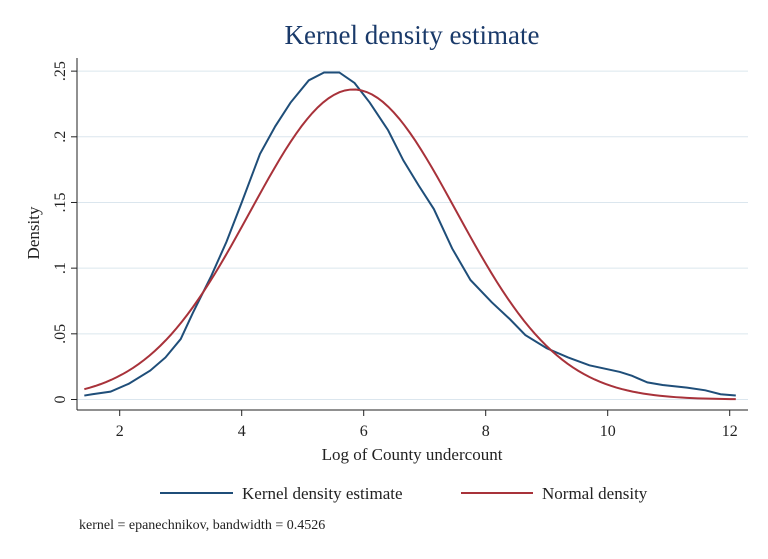  What do you see at coordinates (120, 431) in the screenshot?
I see `x-tick-label: 2` at bounding box center [120, 431].